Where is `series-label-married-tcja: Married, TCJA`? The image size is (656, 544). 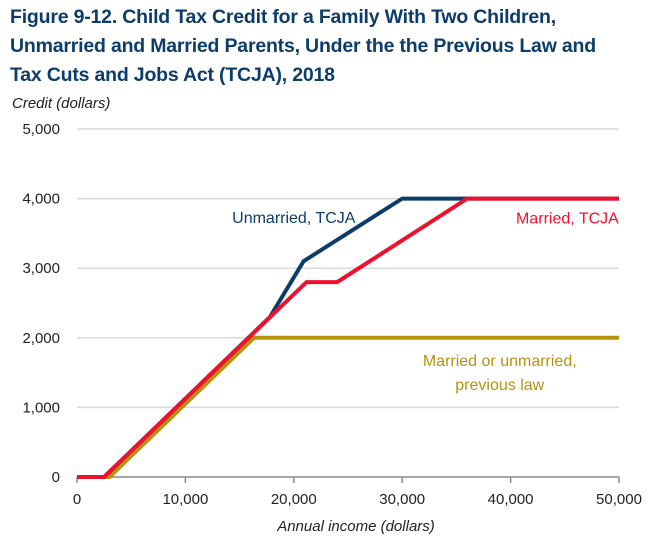 series-label-married-tcja: Married, TCJA is located at coordinates (567, 219).